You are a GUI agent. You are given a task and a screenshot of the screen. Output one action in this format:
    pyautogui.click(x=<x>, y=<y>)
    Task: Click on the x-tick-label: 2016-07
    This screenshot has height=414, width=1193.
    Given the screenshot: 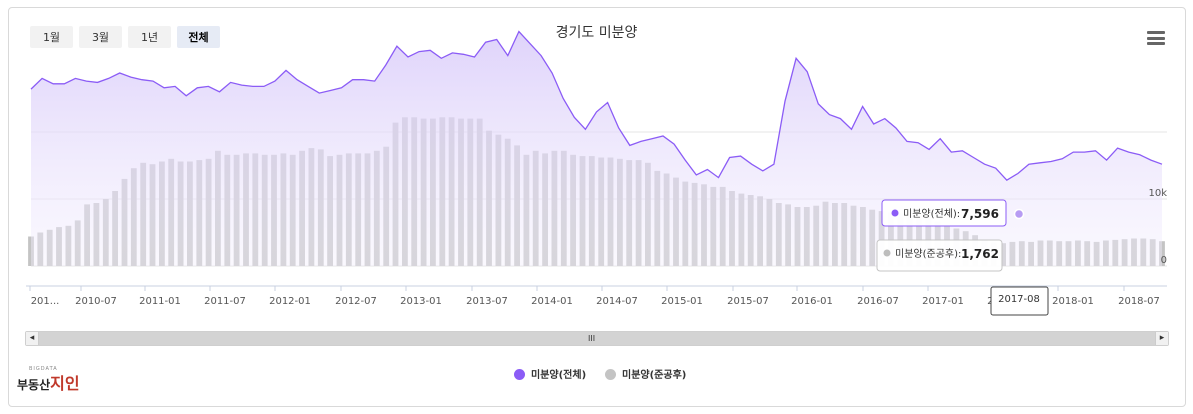 What is the action you would take?
    pyautogui.click(x=878, y=301)
    